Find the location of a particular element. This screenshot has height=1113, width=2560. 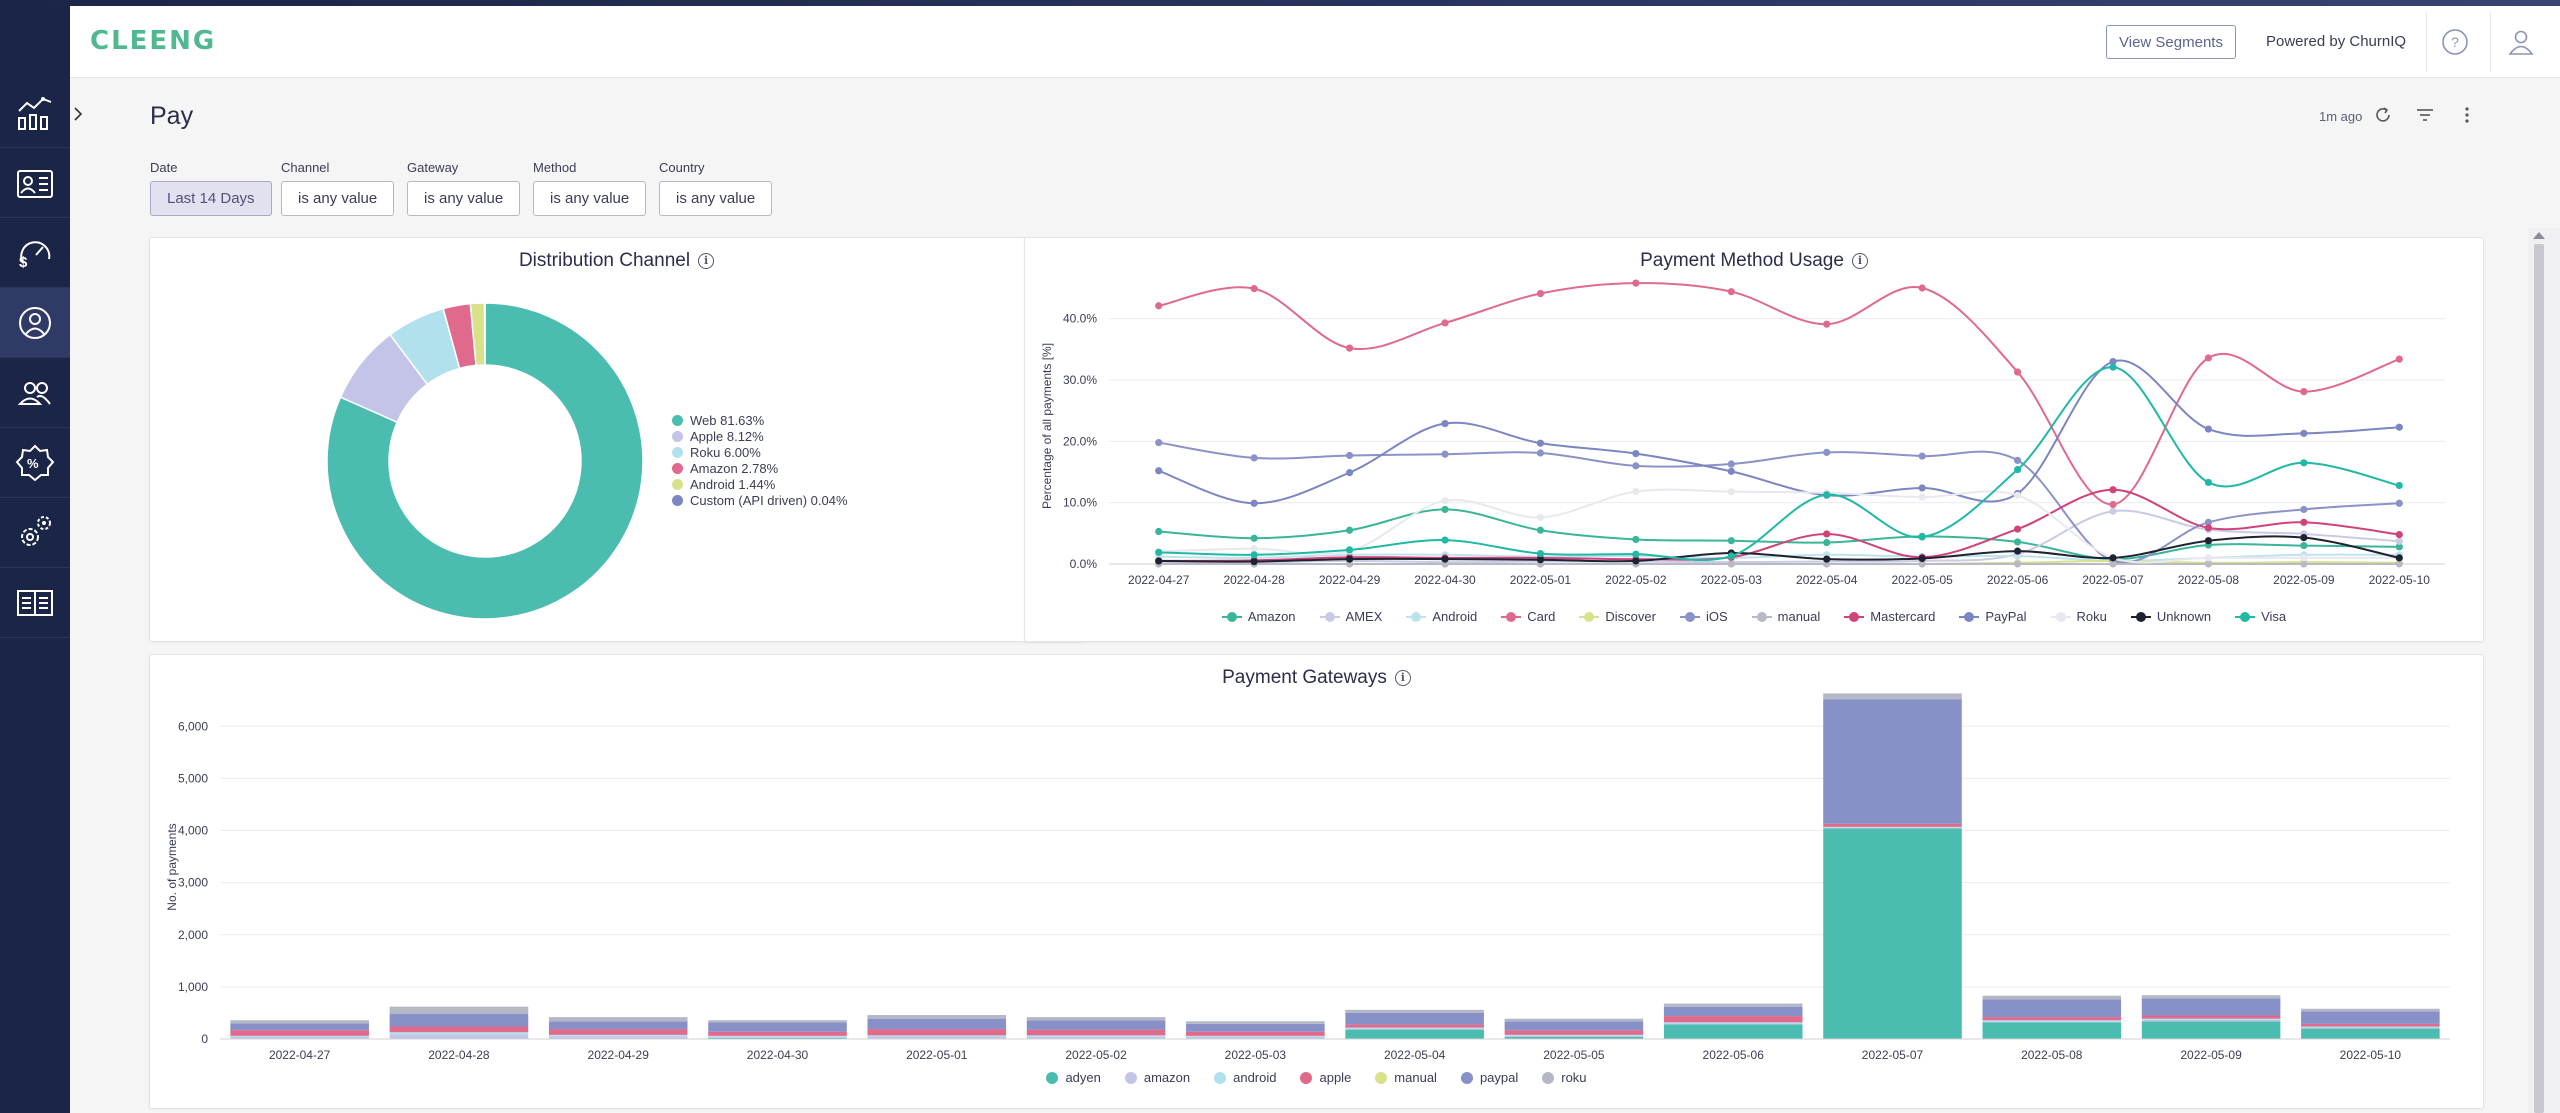

sidebar-item-churn is located at coordinates (35, 323).